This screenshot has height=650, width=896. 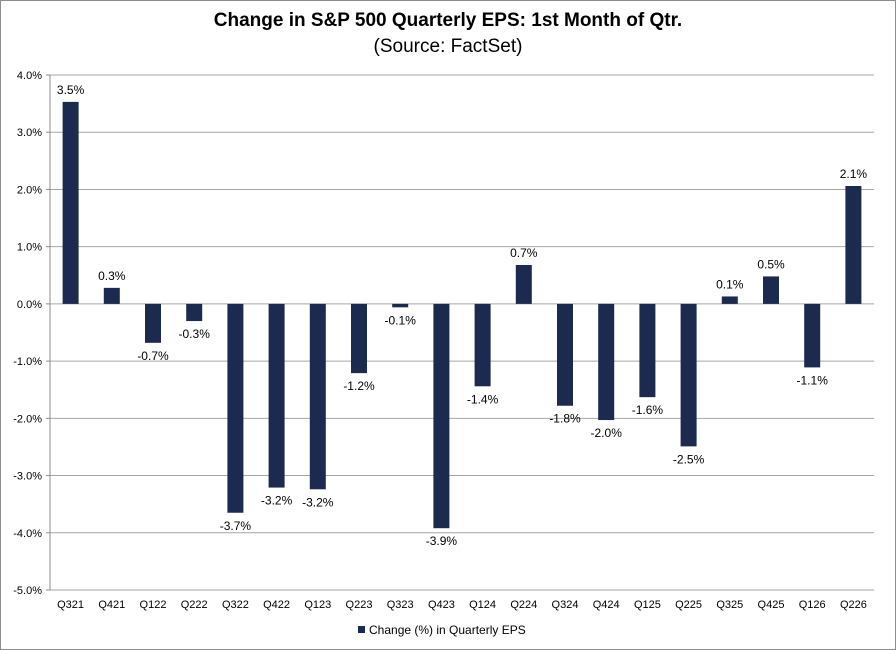 What do you see at coordinates (689, 459) in the screenshot?
I see `data-label: -2.5%` at bounding box center [689, 459].